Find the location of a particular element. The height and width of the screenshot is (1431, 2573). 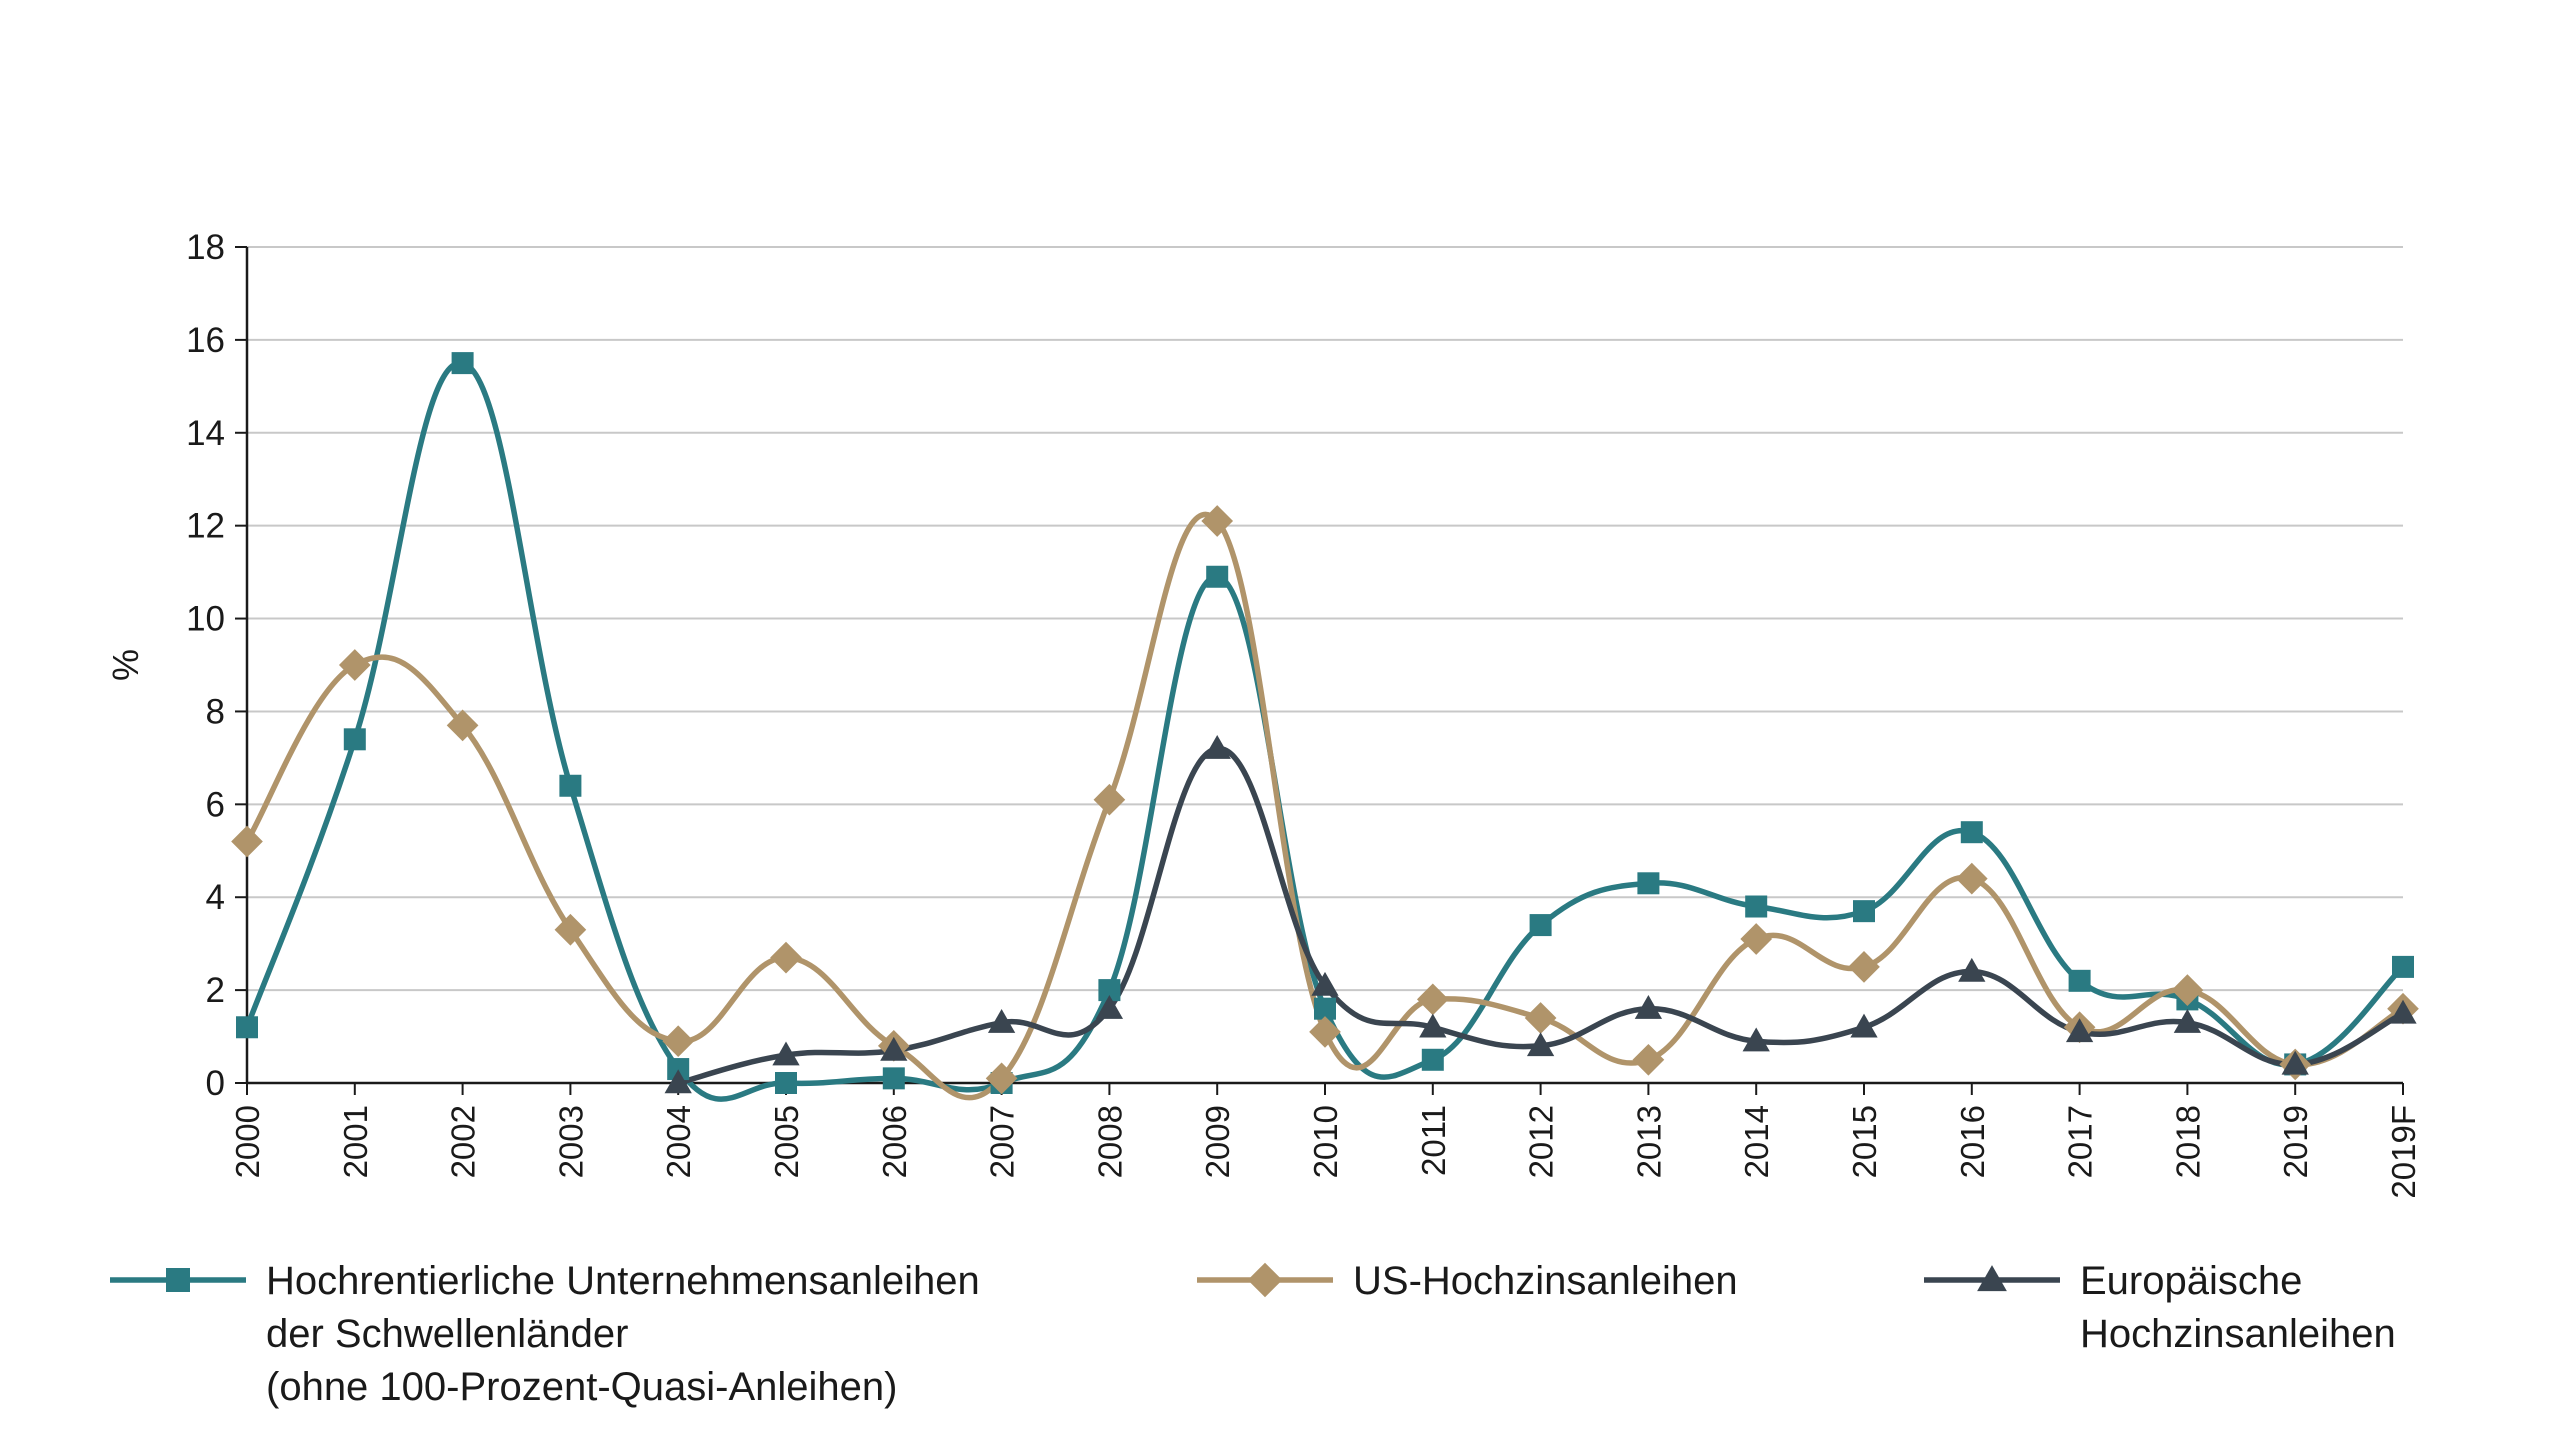

x-tick-label: 2008 is located at coordinates (1109, 1141).